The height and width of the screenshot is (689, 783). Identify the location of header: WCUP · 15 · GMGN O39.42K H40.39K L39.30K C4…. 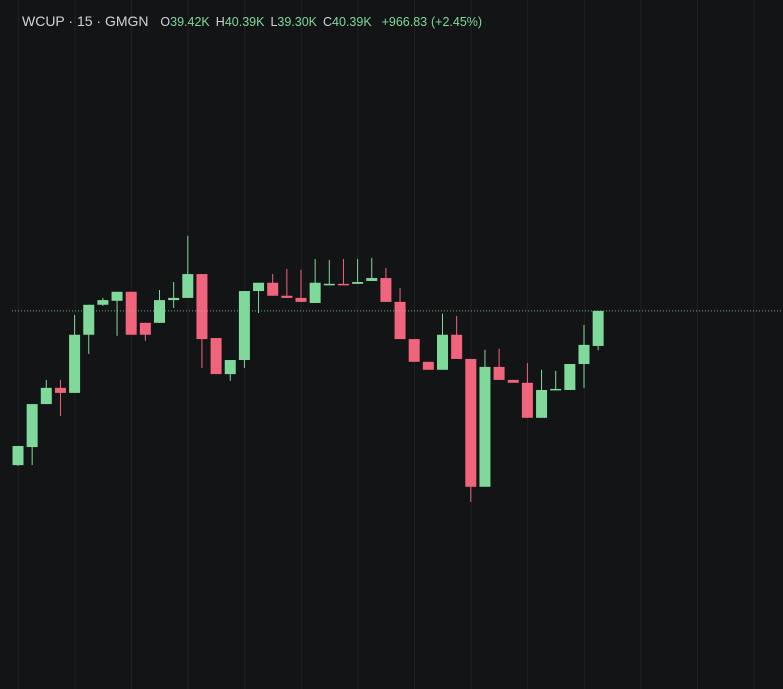
(252, 21).